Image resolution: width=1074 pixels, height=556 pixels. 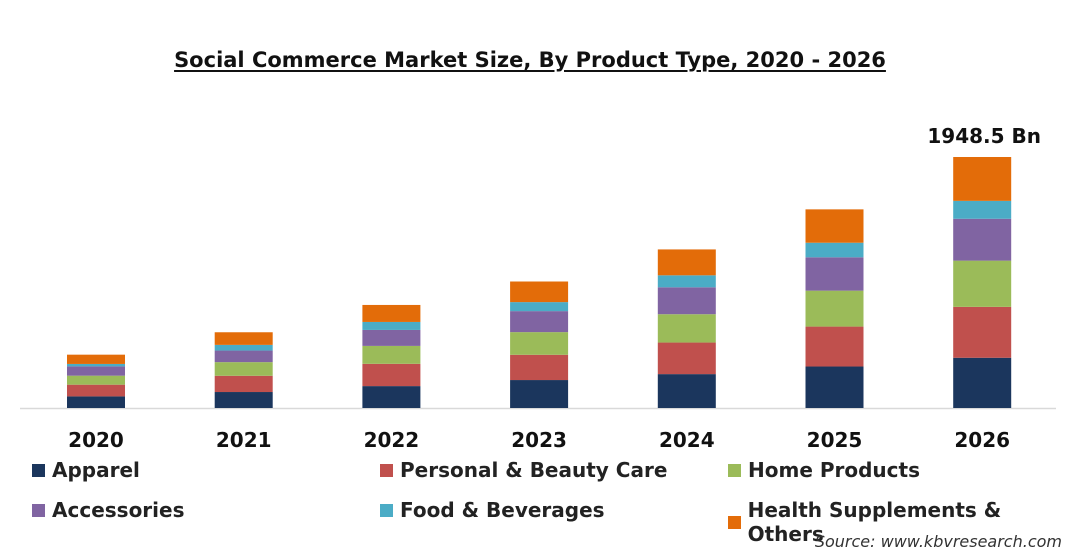 What do you see at coordinates (982, 440) in the screenshot?
I see `x-tick-label: 2026` at bounding box center [982, 440].